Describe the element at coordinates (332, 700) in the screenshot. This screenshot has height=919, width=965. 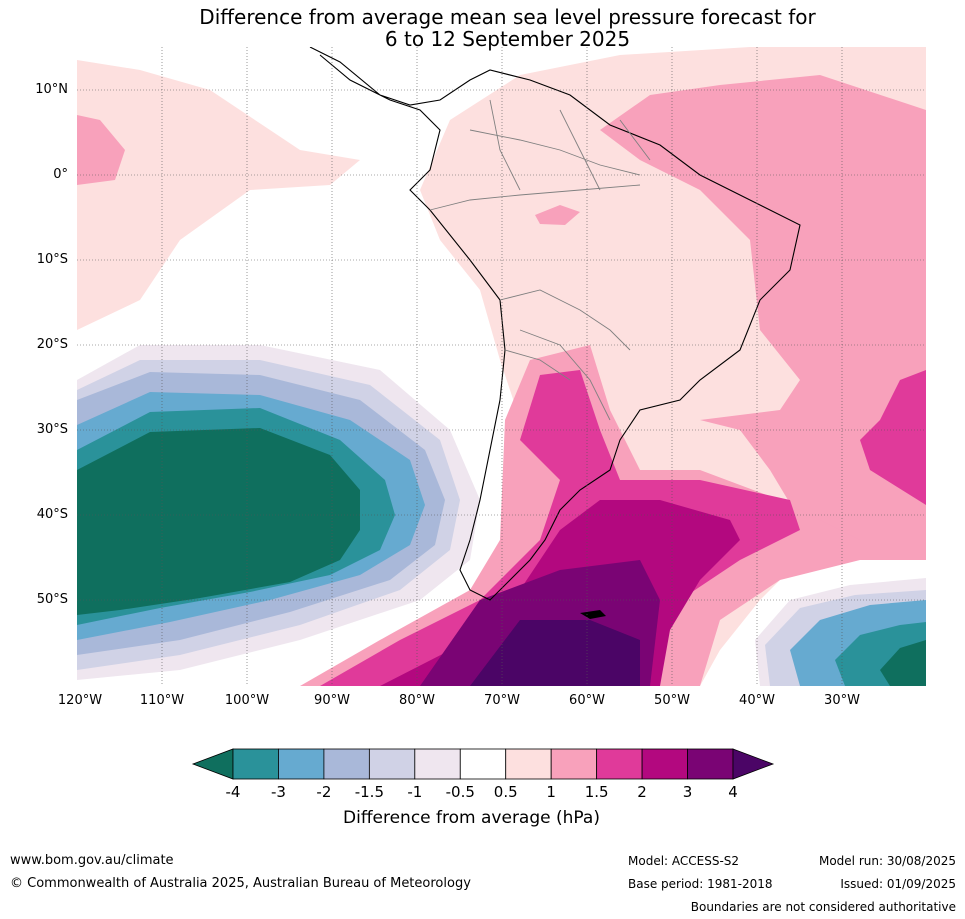
I see `lon-label: 90°W` at that location.